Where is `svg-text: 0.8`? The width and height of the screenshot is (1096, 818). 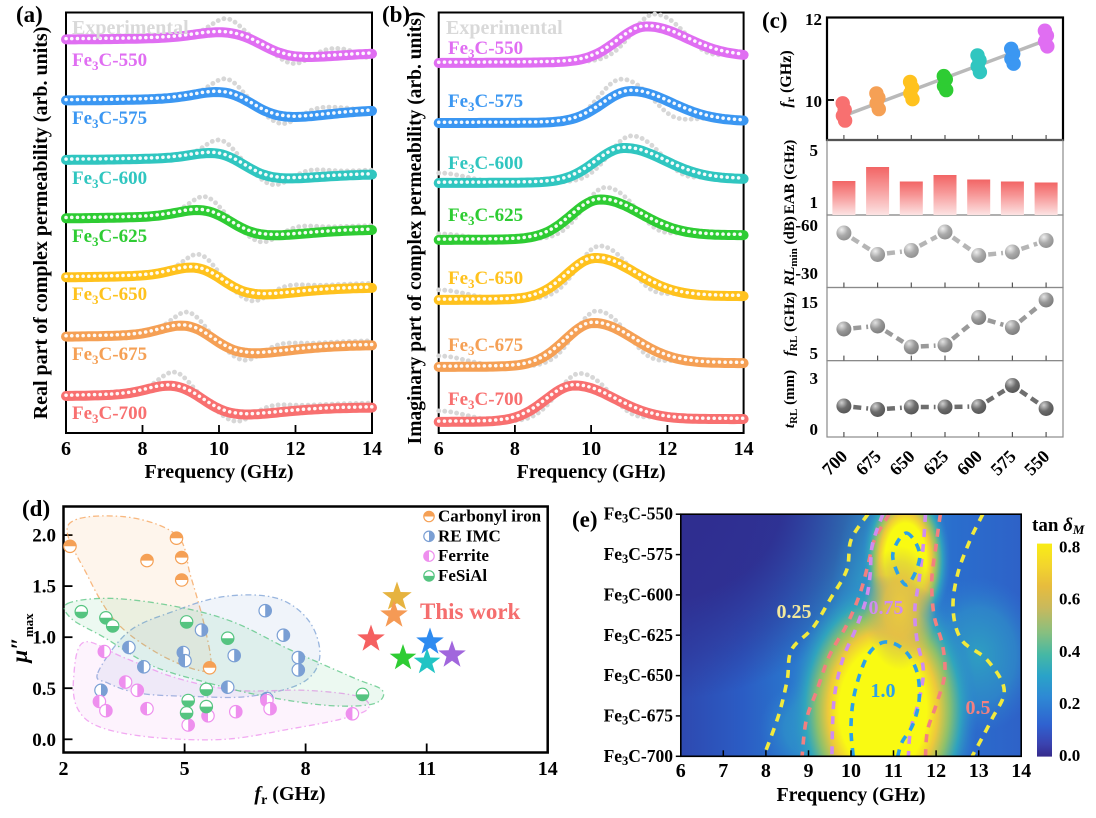 svg-text: 0.8 is located at coordinates (1069, 547).